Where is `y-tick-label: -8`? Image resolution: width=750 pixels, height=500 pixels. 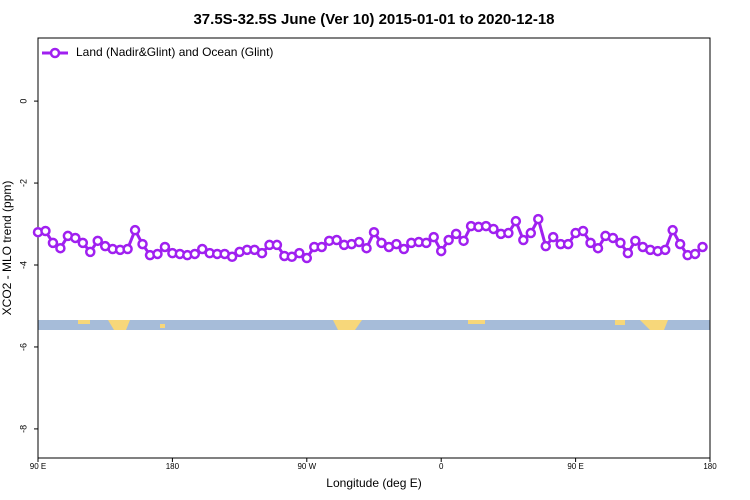
y-tick-label: -8 is located at coordinates (23, 429).